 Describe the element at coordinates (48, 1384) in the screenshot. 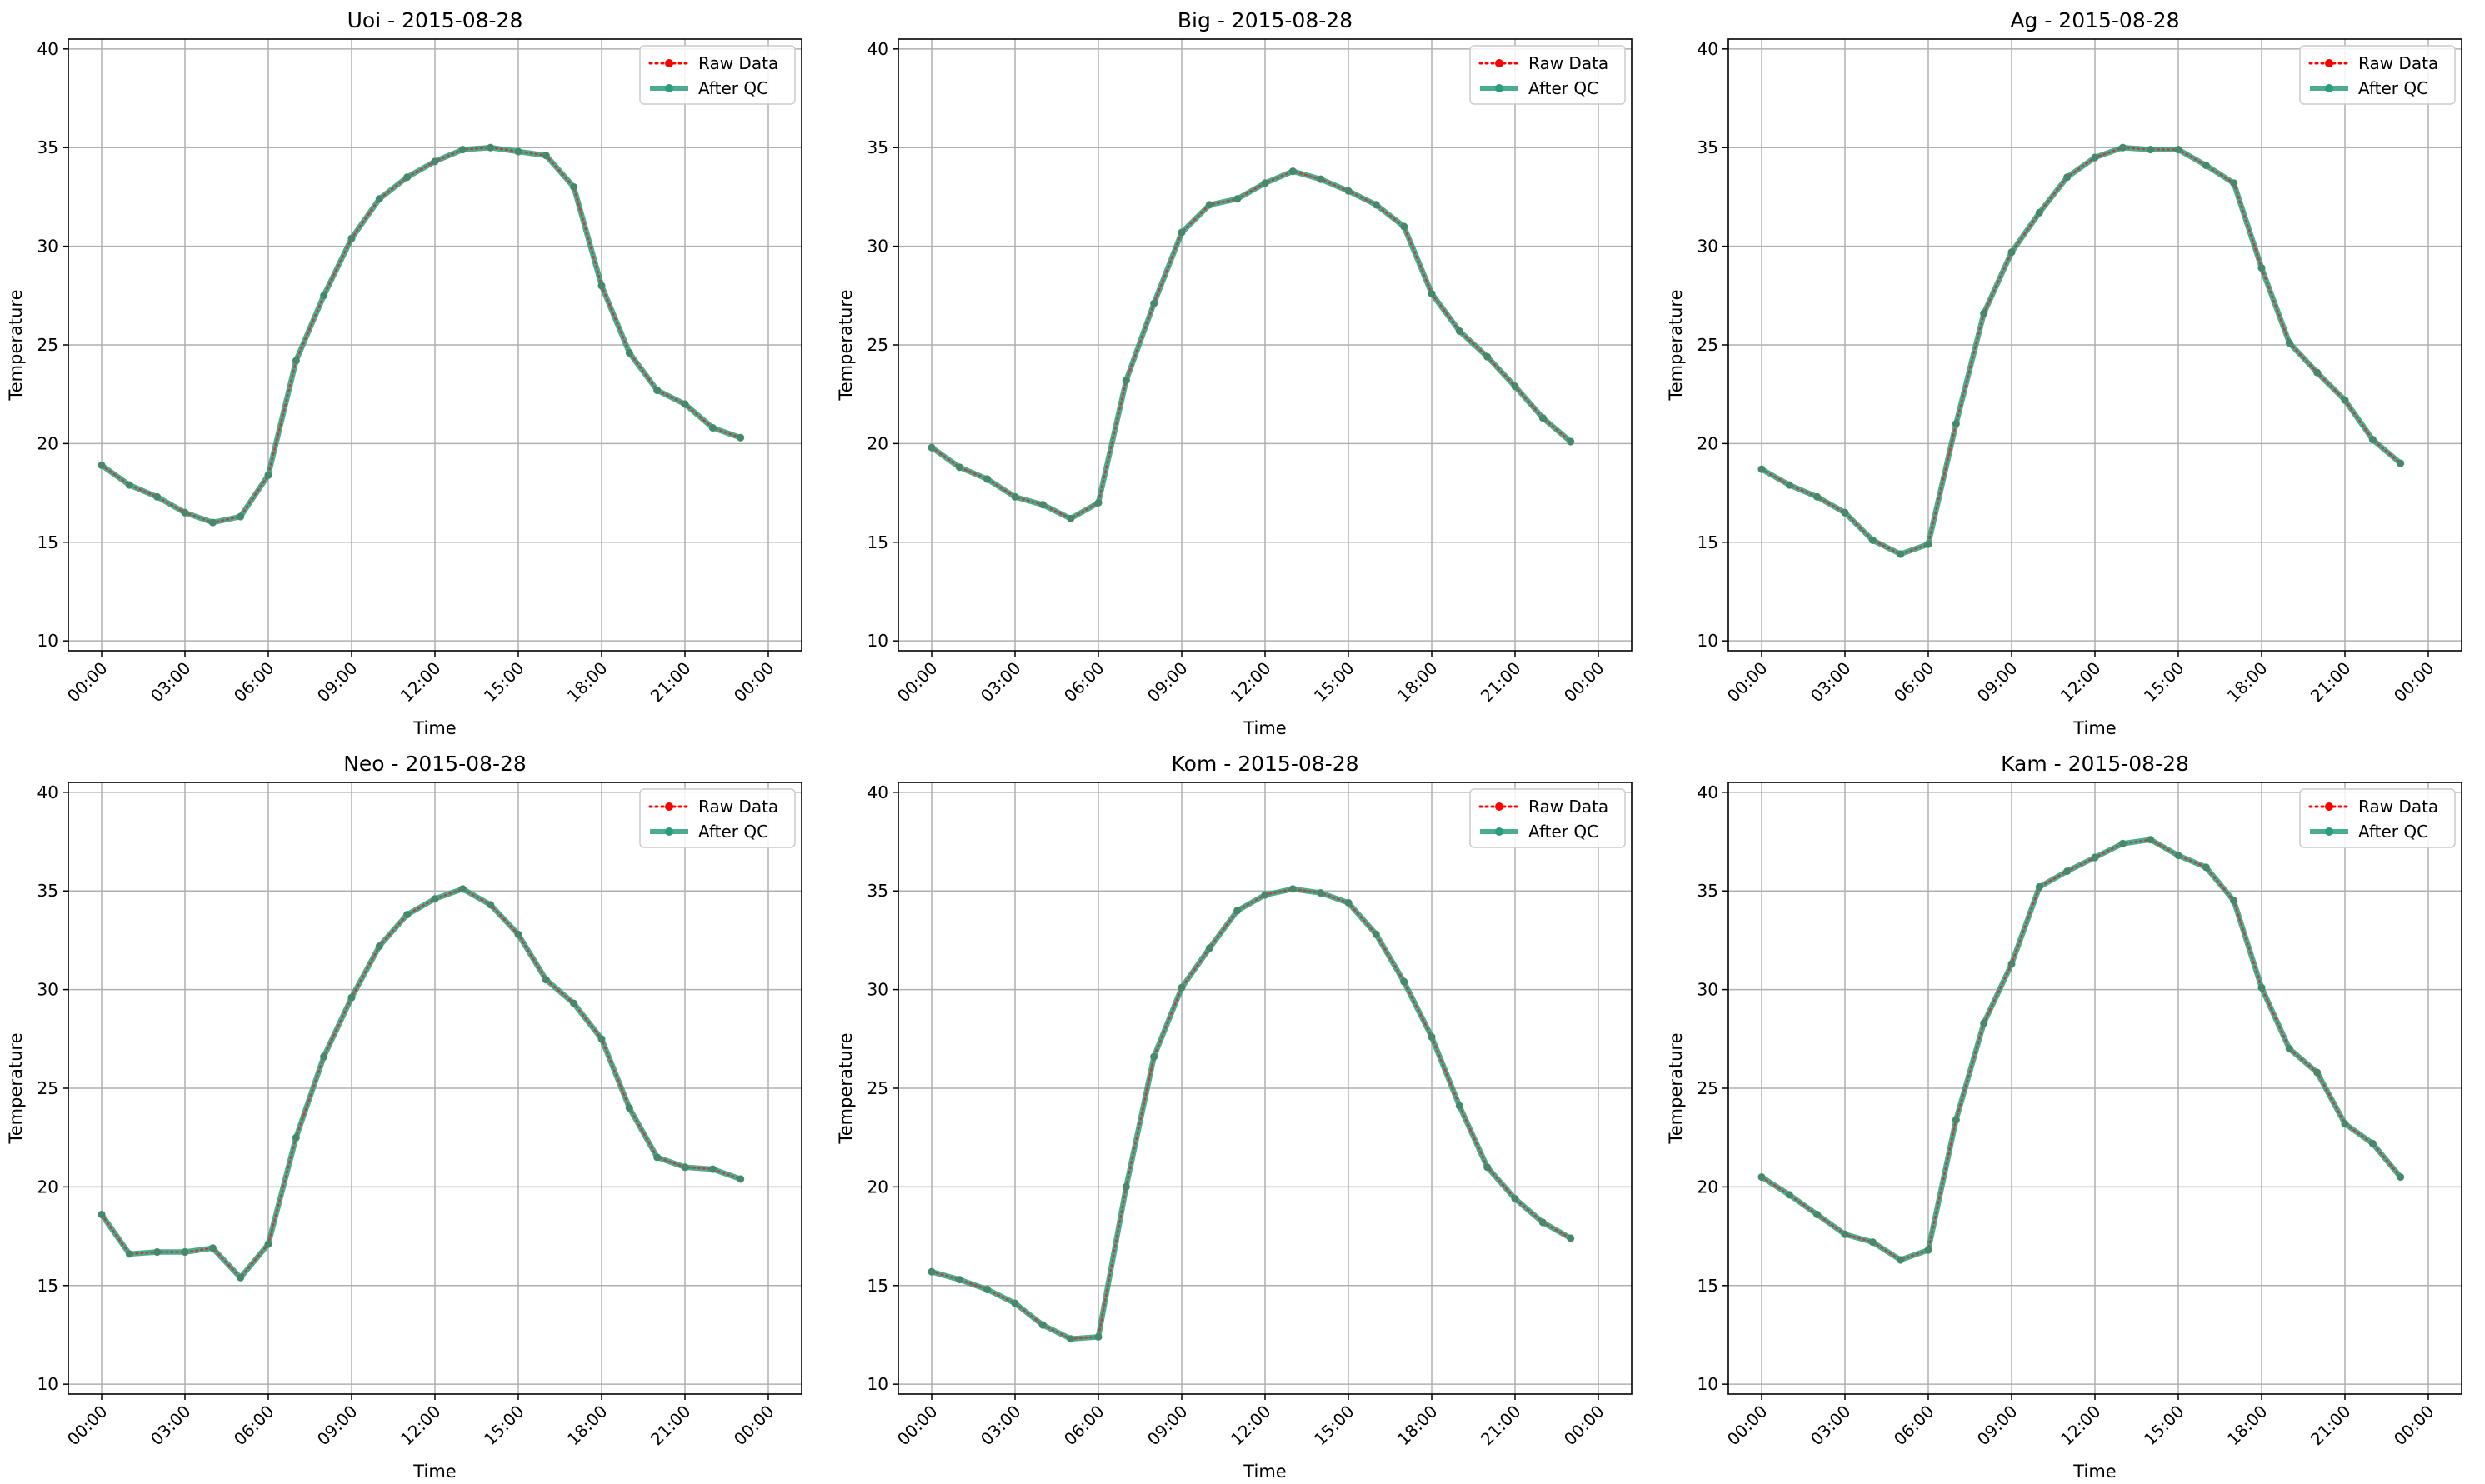

I see `y-tick-label: 10` at that location.